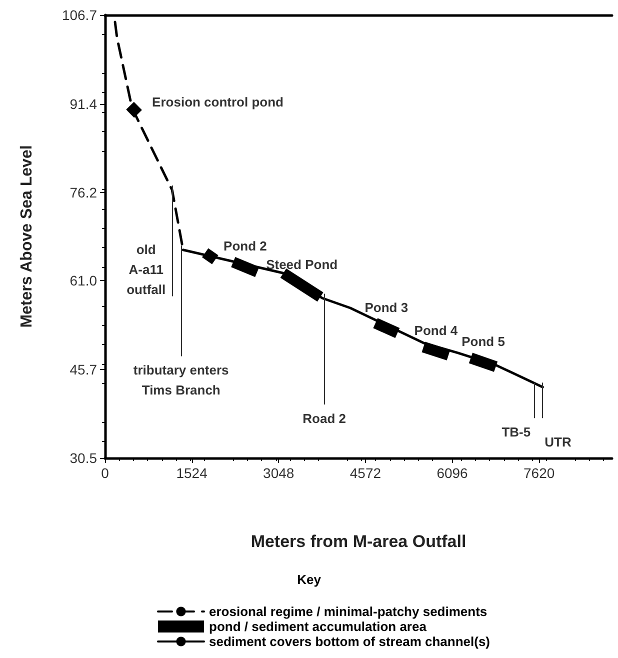 The height and width of the screenshot is (658, 618). I want to click on x-axis-title: Meters from M-area Outfall, so click(358, 541).